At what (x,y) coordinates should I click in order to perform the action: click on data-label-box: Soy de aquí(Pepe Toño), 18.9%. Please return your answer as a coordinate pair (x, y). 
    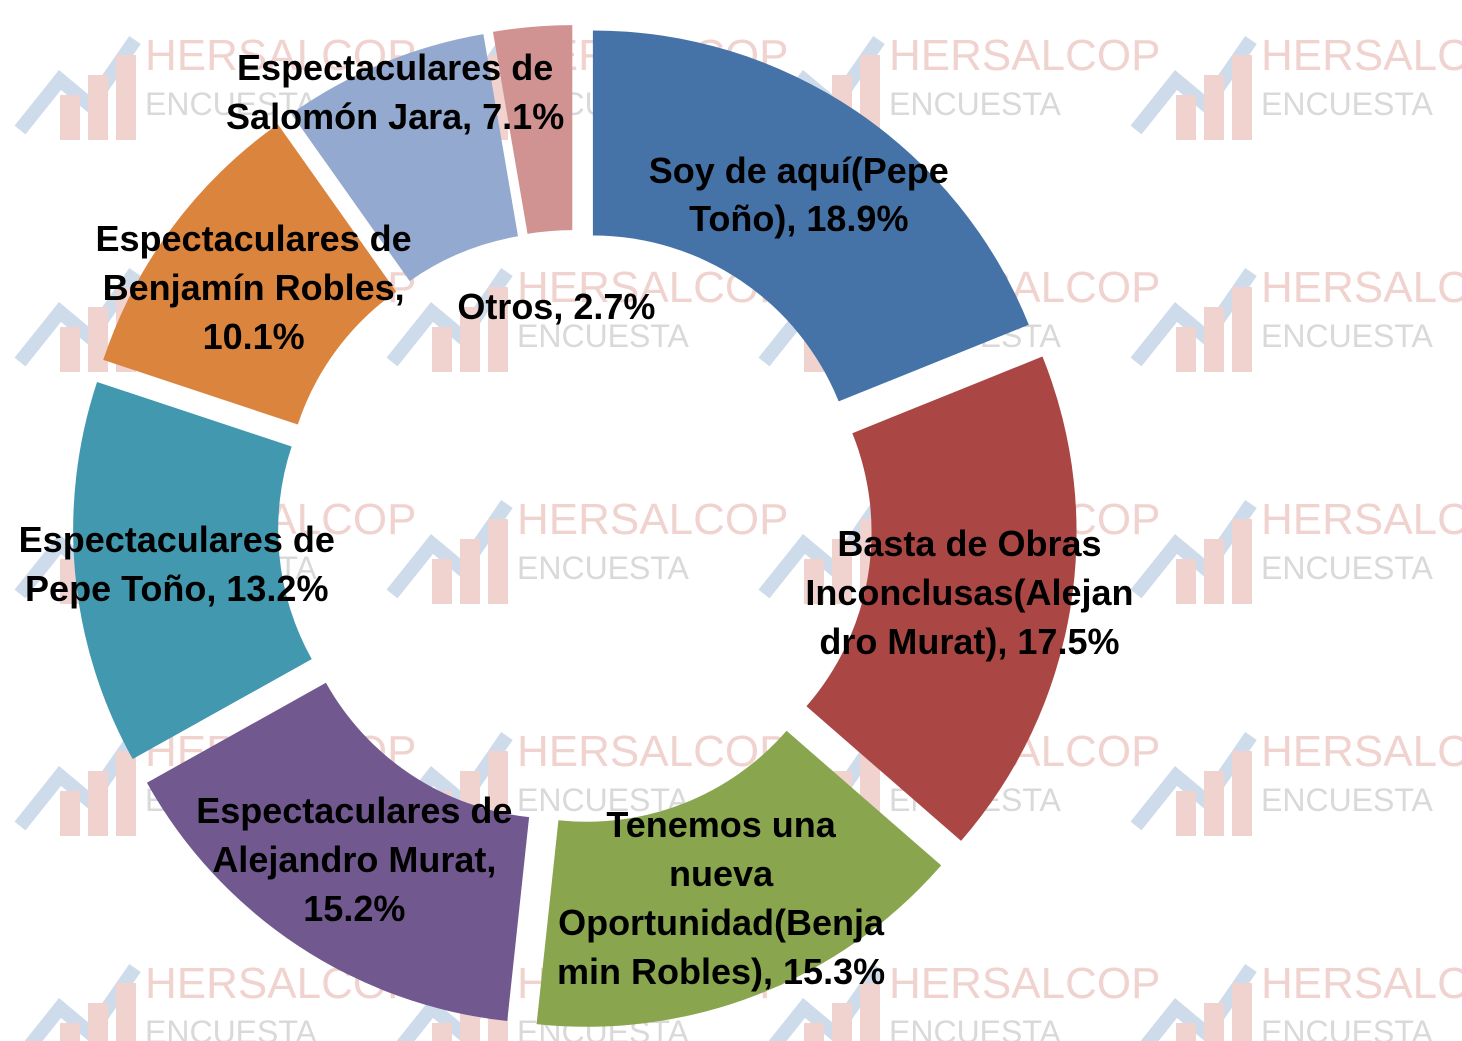
    Looking at the image, I should click on (798, 194).